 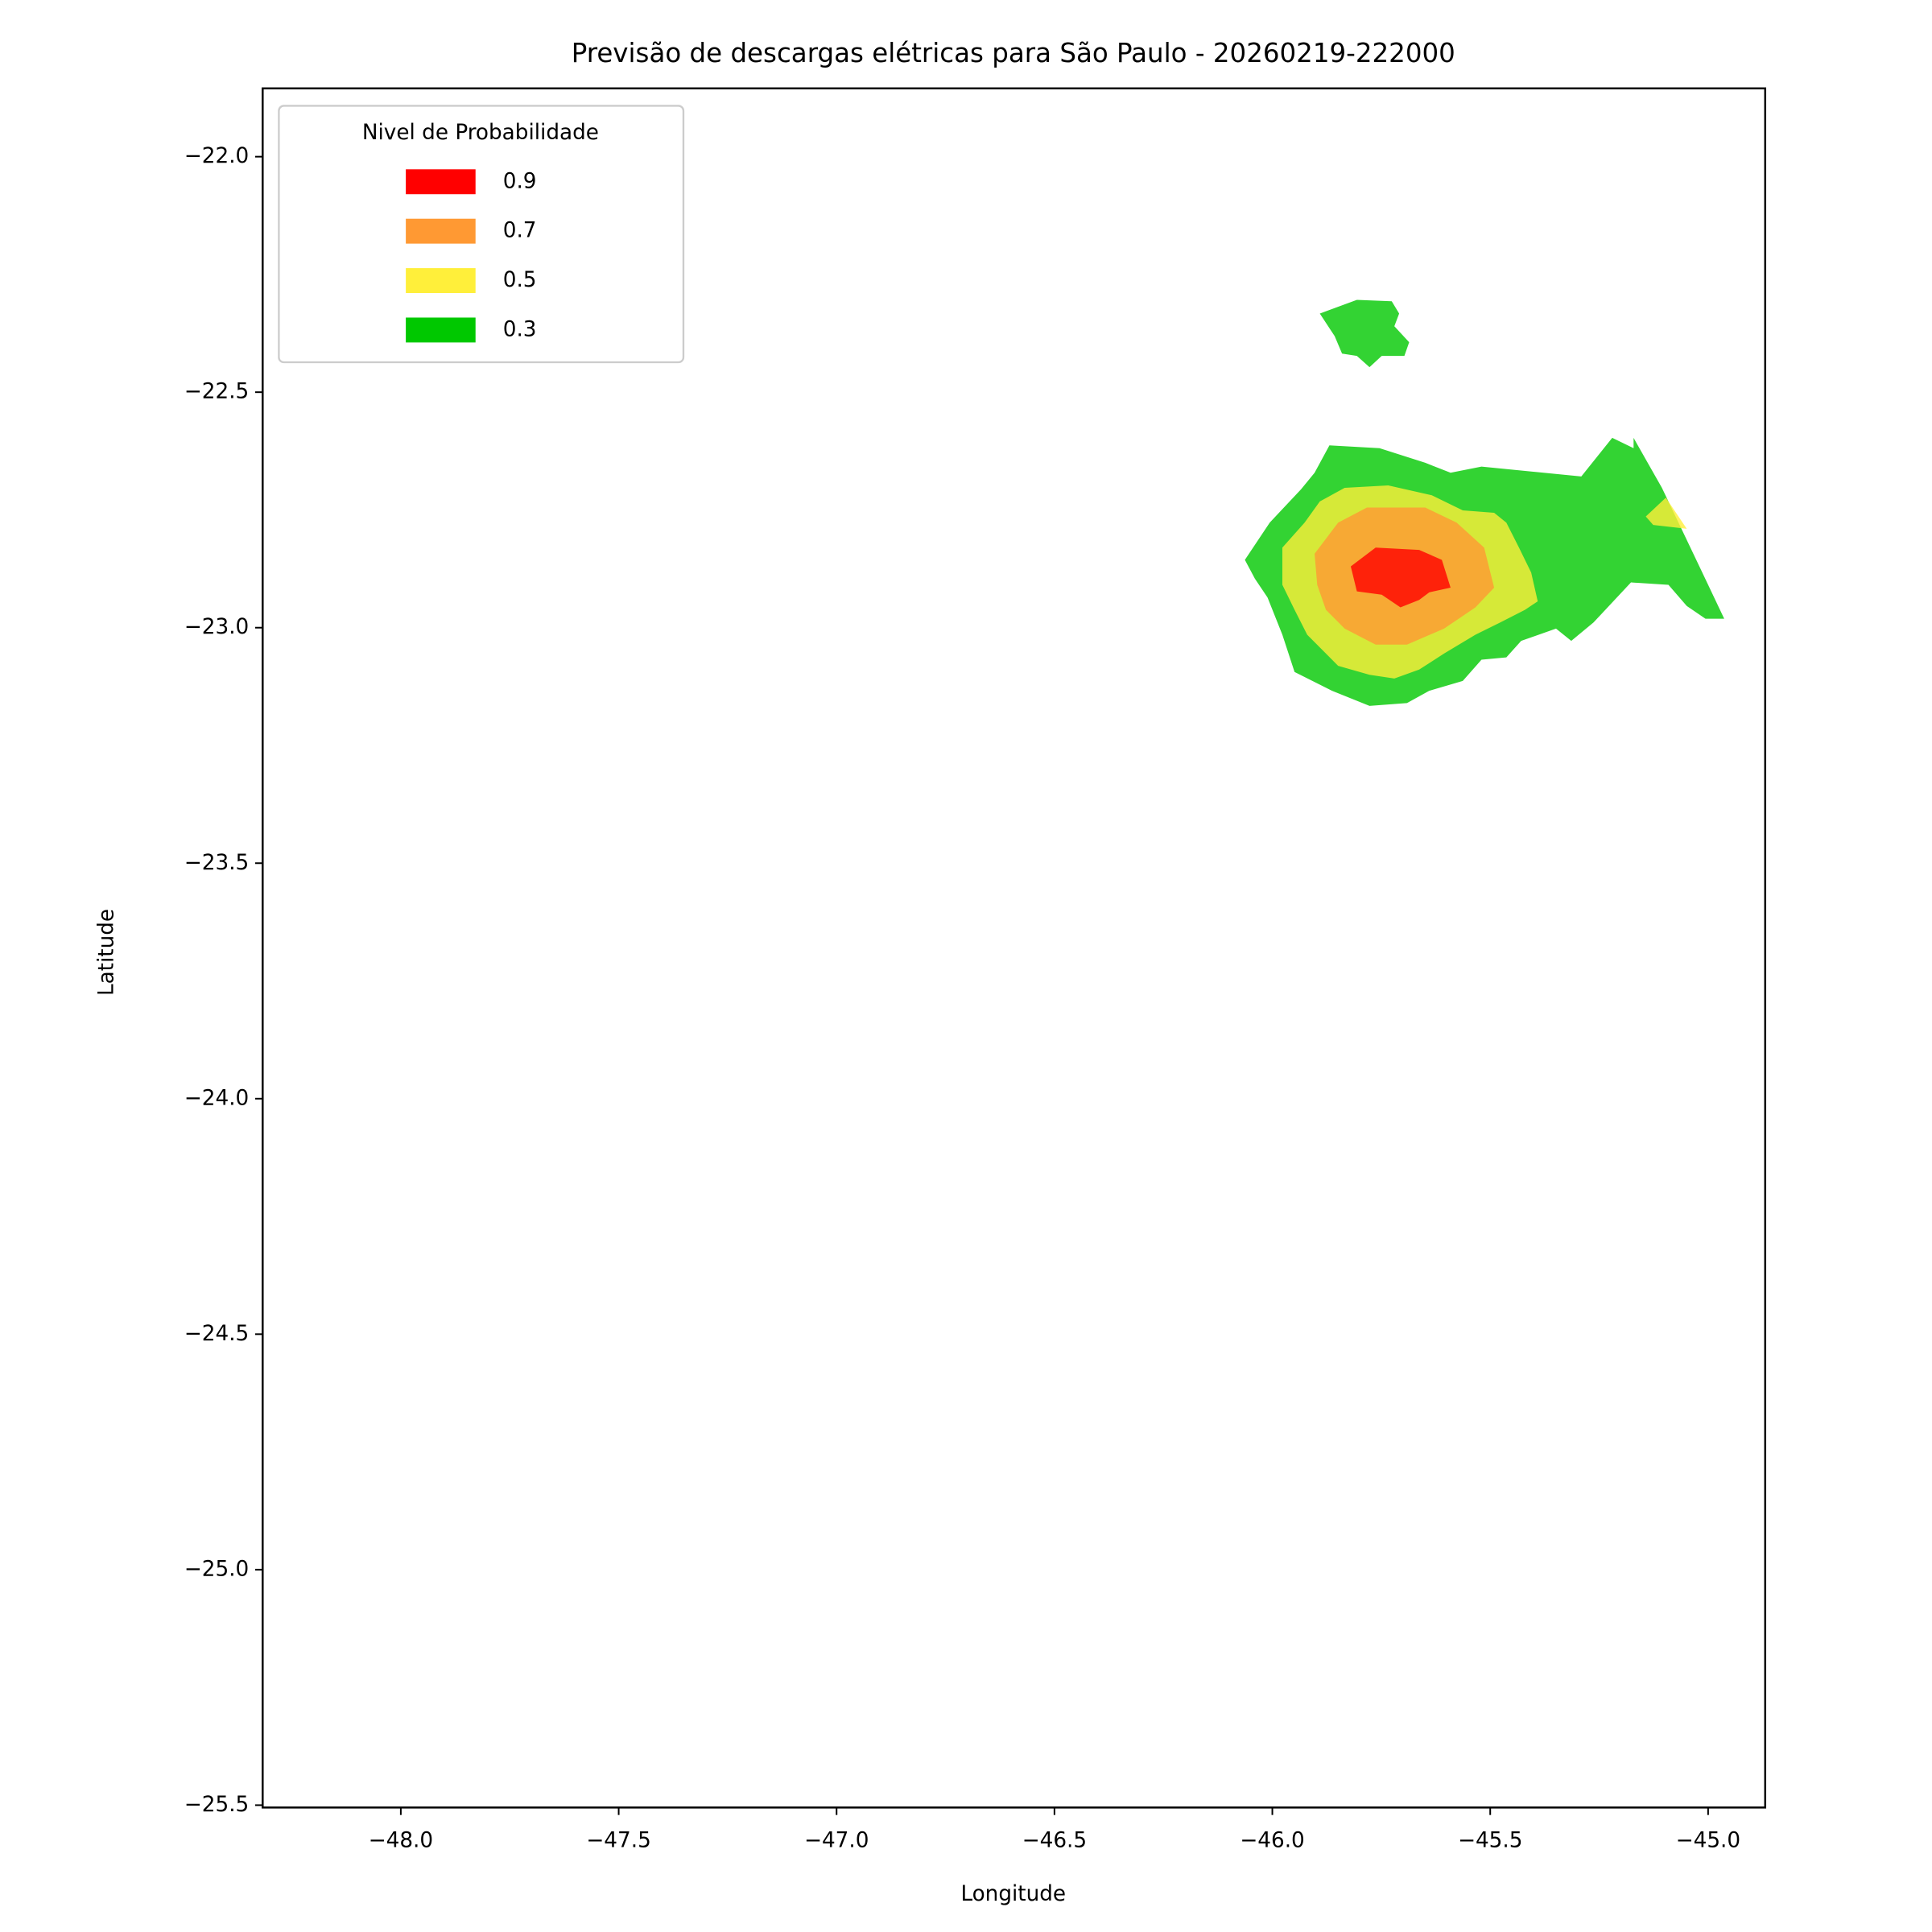 I want to click on y-tick-label: −24.0, so click(x=217, y=1098).